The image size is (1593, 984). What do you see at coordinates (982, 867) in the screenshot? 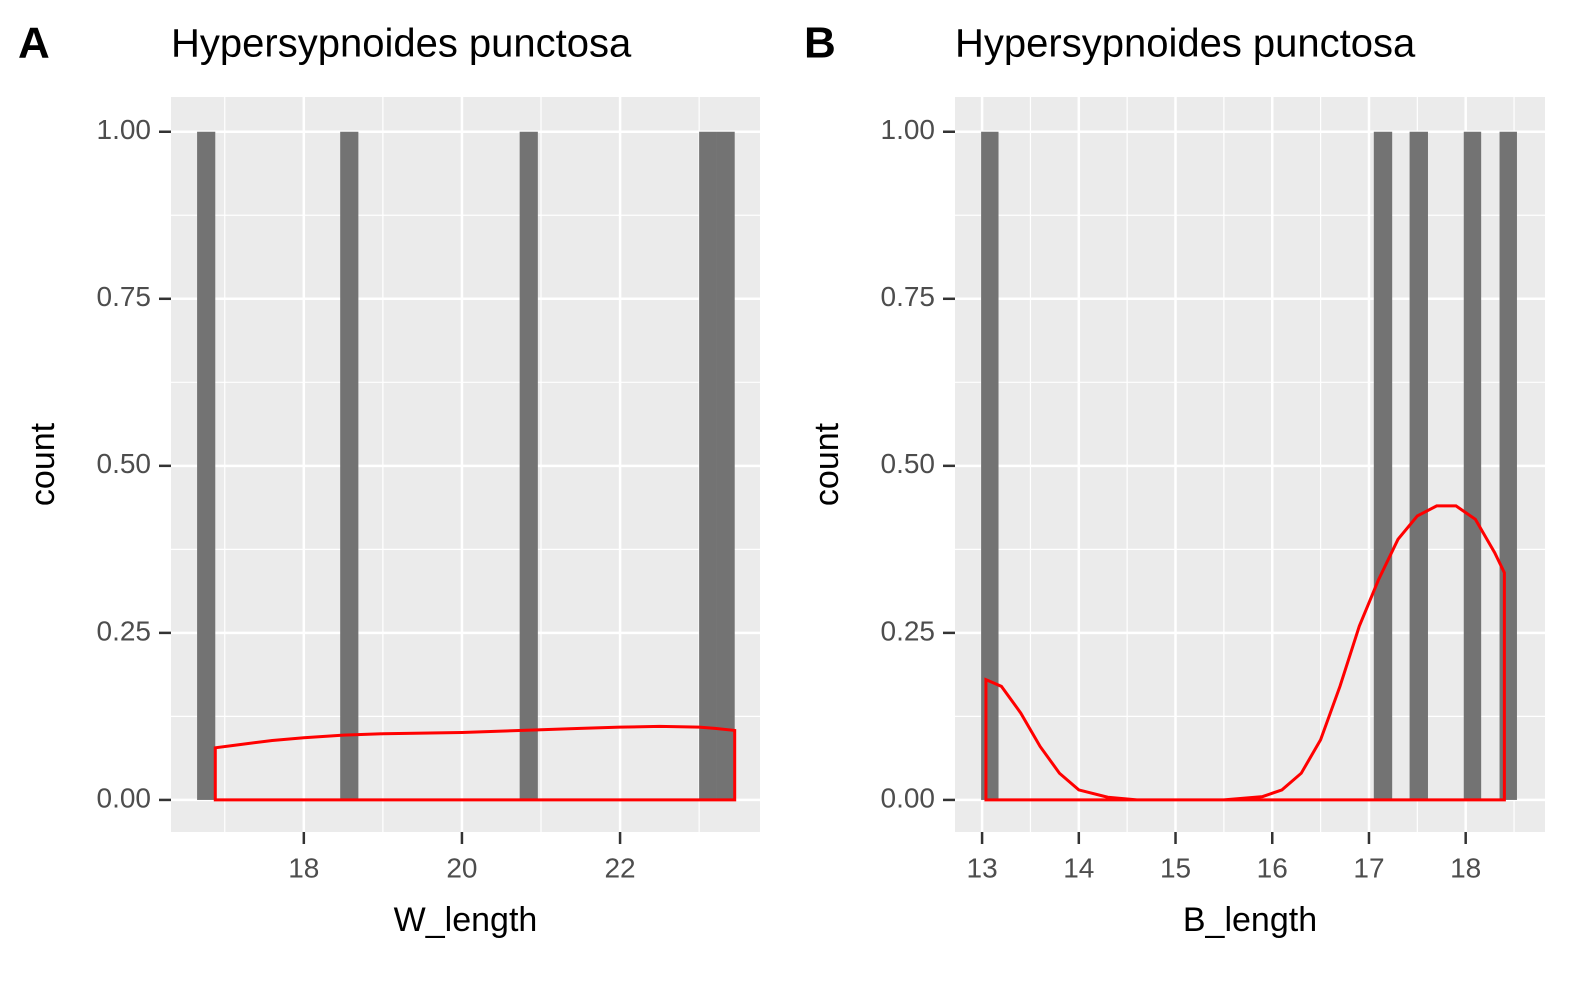
I see `x-tick-label: 13` at bounding box center [982, 867].